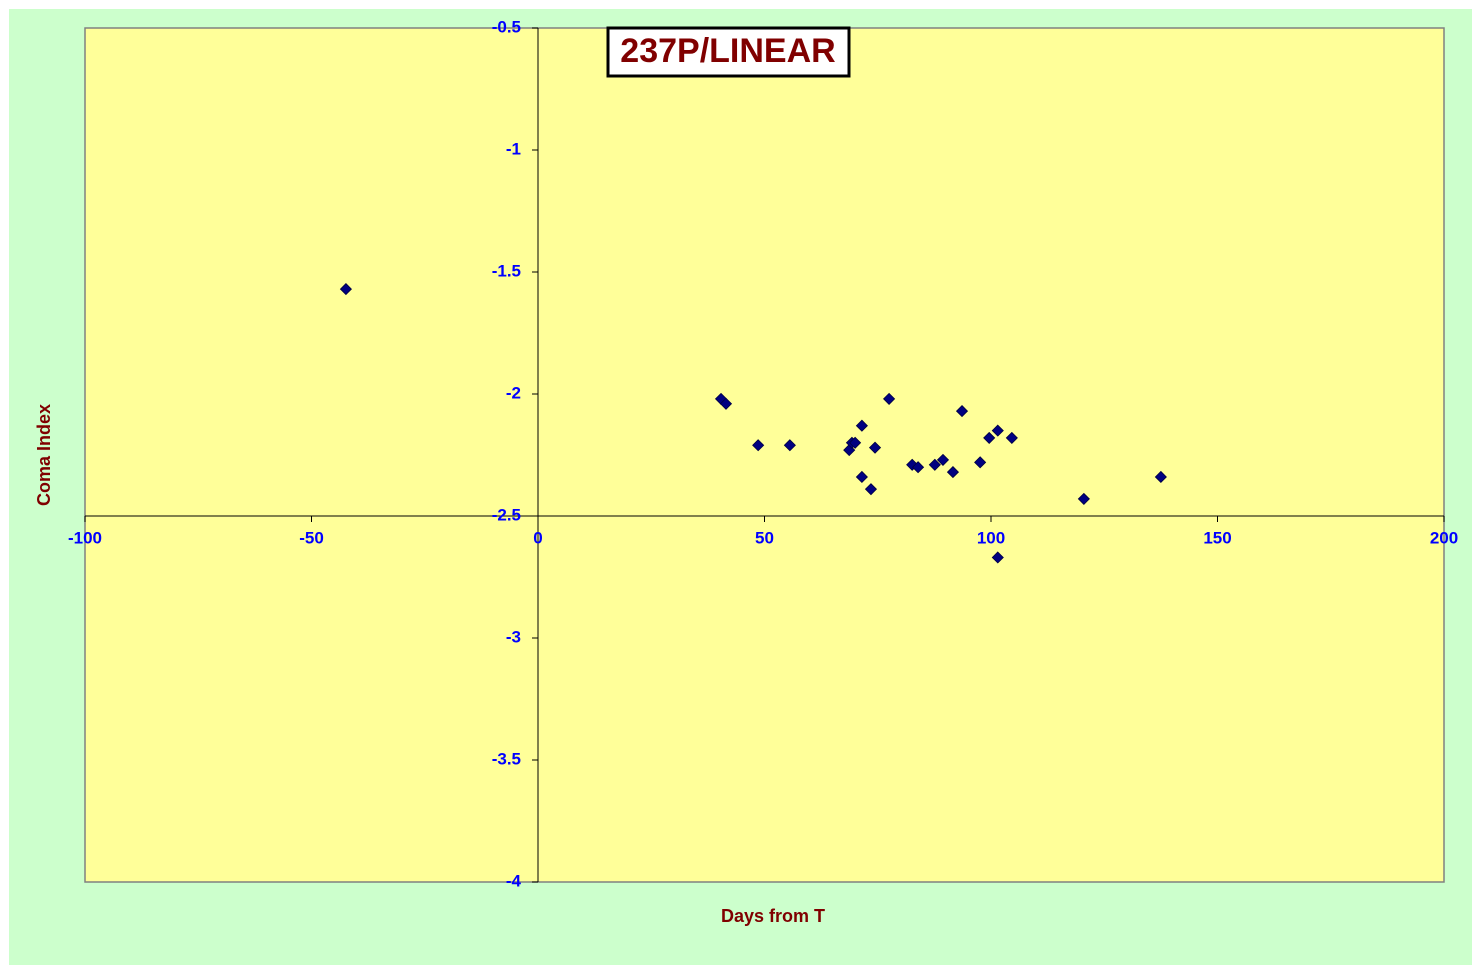  Describe the element at coordinates (506, 270) in the screenshot. I see `y-tick-label: -1.5` at that location.